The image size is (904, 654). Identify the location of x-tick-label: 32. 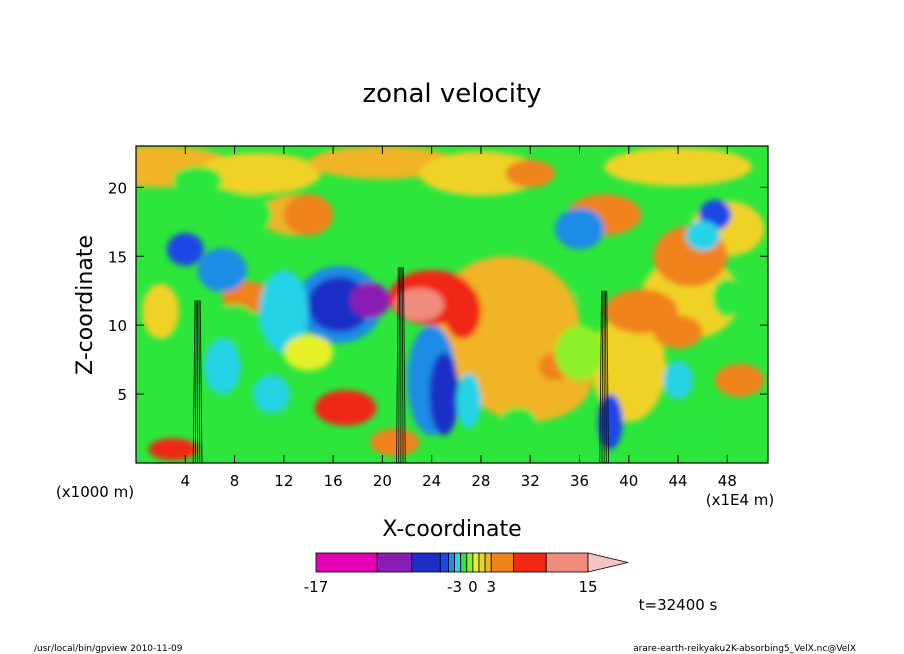
(530, 481).